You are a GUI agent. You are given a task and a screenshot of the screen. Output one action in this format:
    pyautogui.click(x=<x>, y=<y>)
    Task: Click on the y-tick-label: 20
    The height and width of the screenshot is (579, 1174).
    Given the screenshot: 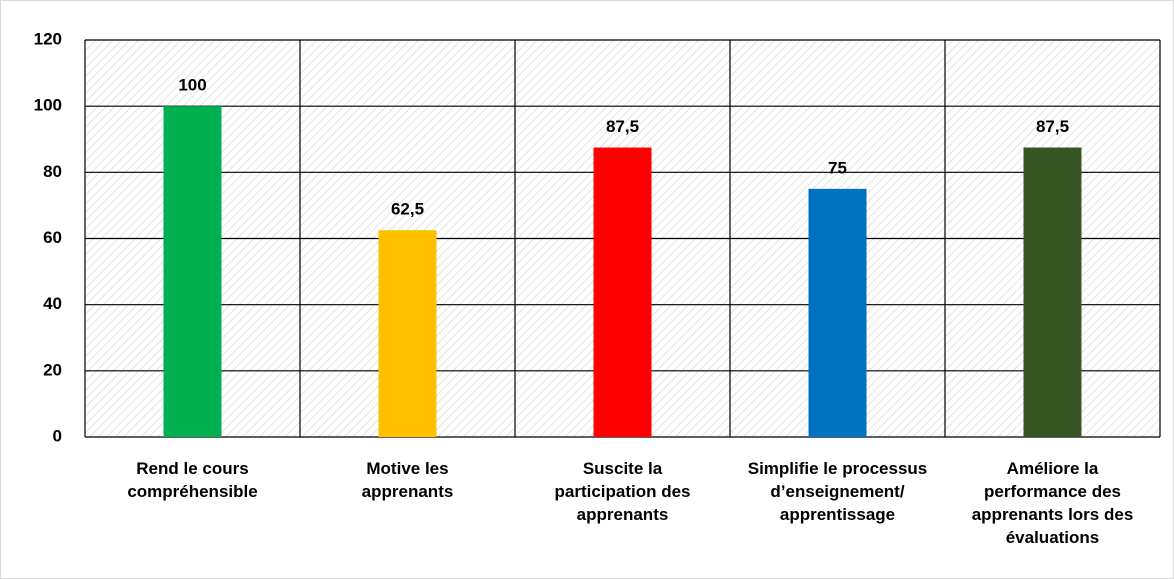 What is the action you would take?
    pyautogui.click(x=52, y=369)
    